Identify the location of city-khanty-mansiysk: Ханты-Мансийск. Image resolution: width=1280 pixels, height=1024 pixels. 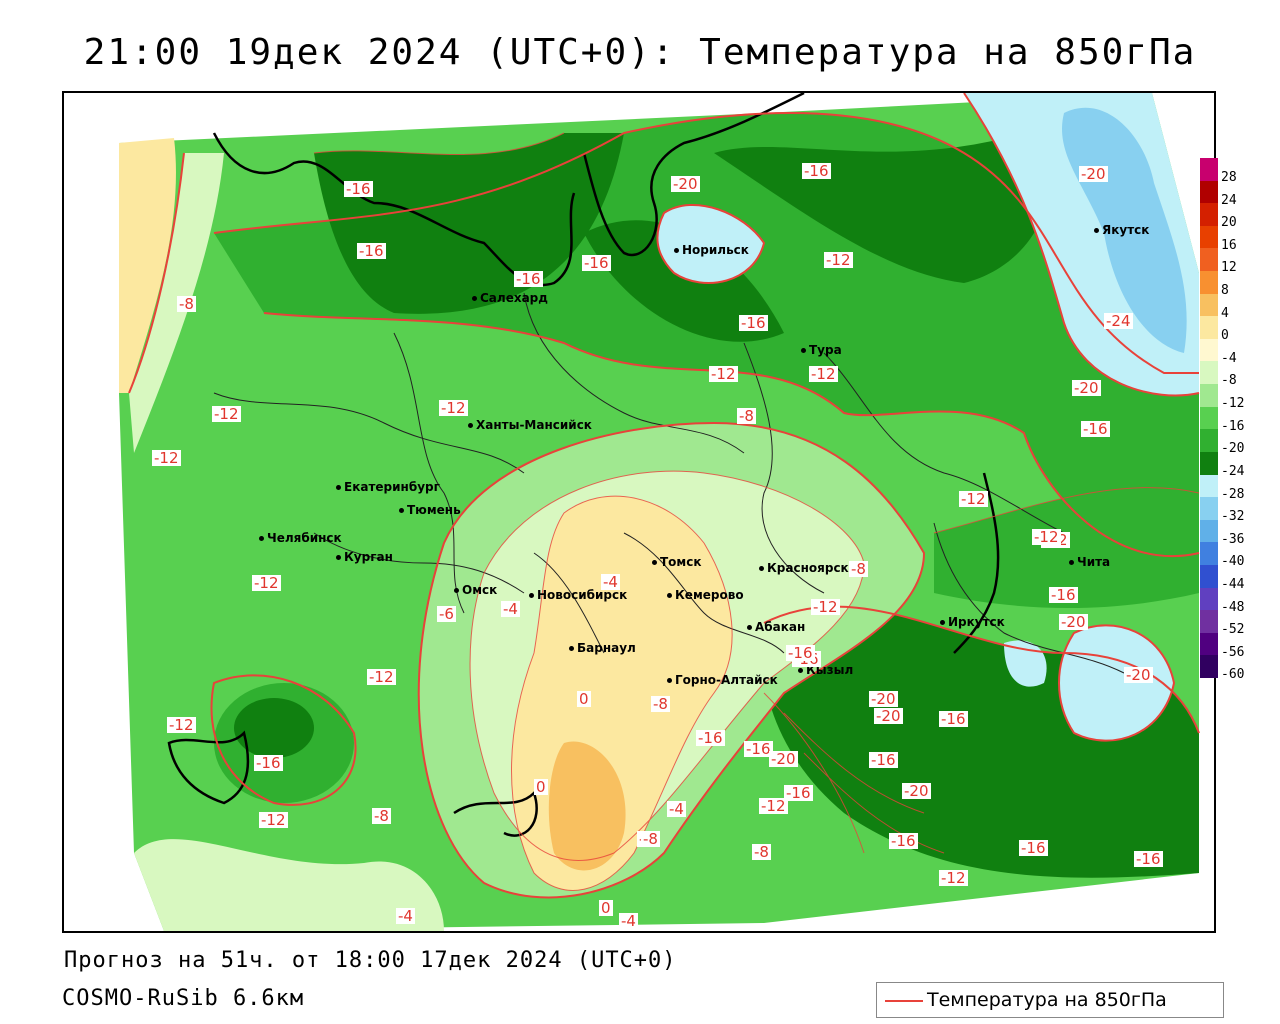
(530, 425).